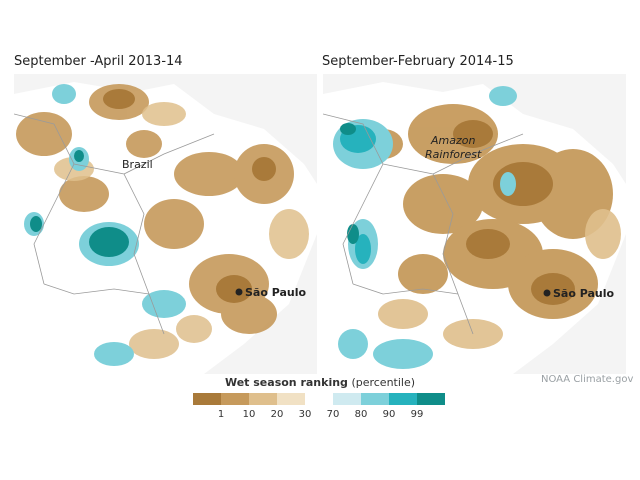  What do you see at coordinates (221, 414) in the screenshot?
I see `legend-tick-label: 1` at bounding box center [221, 414].